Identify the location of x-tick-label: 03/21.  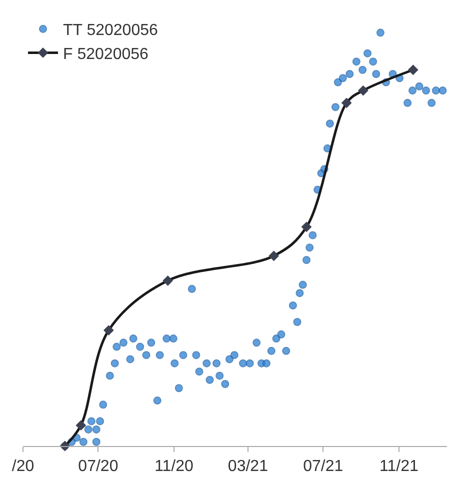
(248, 467).